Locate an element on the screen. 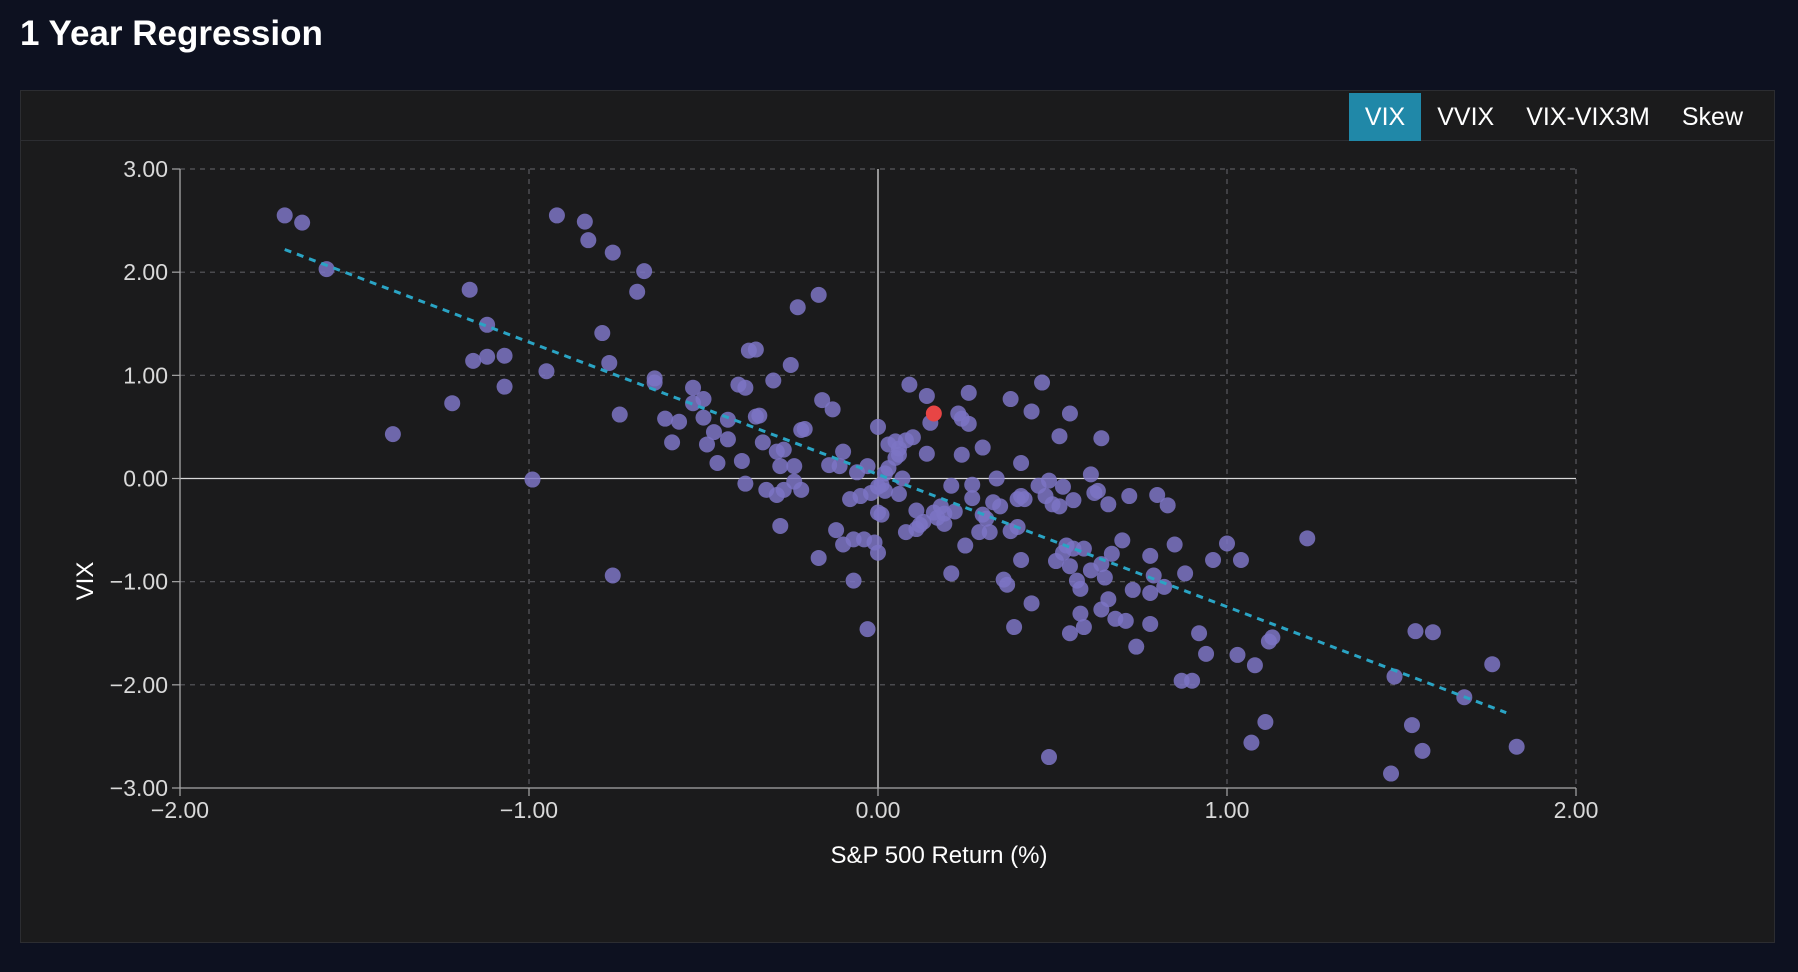 The width and height of the screenshot is (1798, 972). y-tick-label: 2.00 is located at coordinates (145, 272).